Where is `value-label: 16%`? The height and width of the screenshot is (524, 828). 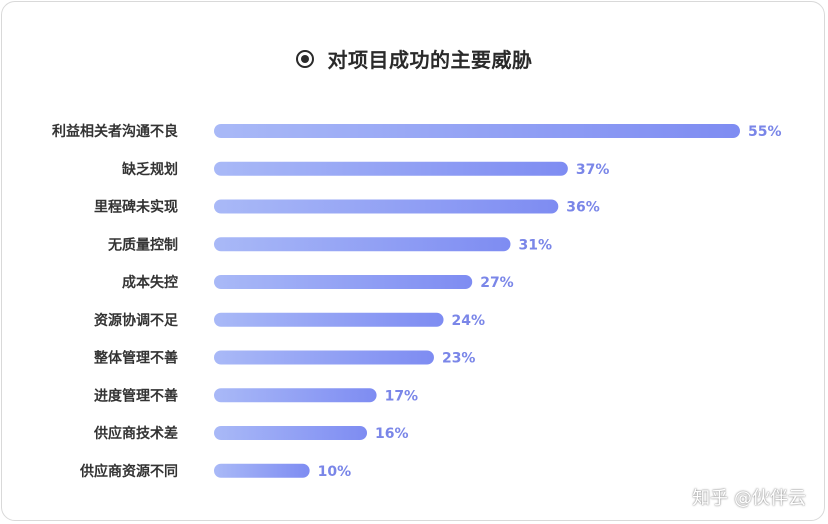 value-label: 16% is located at coordinates (392, 434).